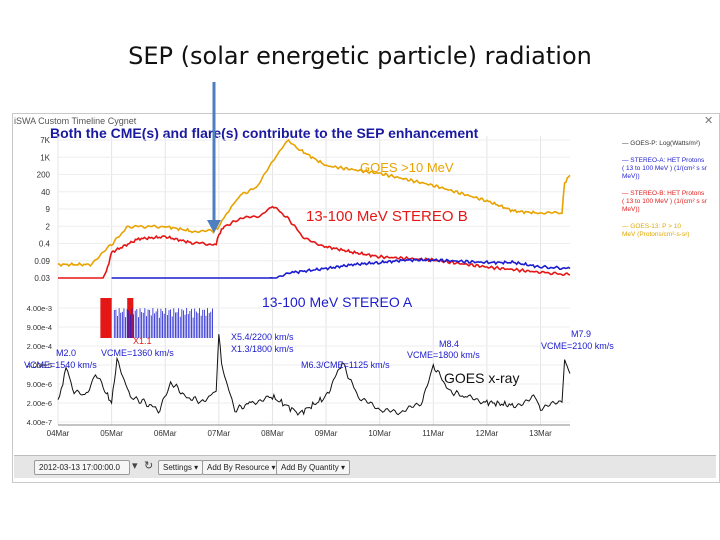 This screenshot has height=540, width=720. What do you see at coordinates (314, 375) in the screenshot?
I see `series-line-xray` at bounding box center [314, 375].